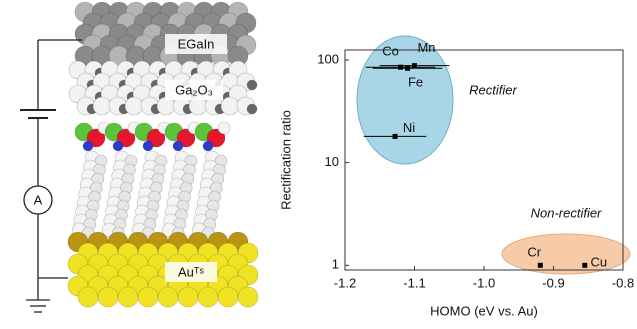 Image resolution: width=637 pixels, height=329 pixels. What do you see at coordinates (345, 282) in the screenshot?
I see `x-tick-label: -1.2` at bounding box center [345, 282].